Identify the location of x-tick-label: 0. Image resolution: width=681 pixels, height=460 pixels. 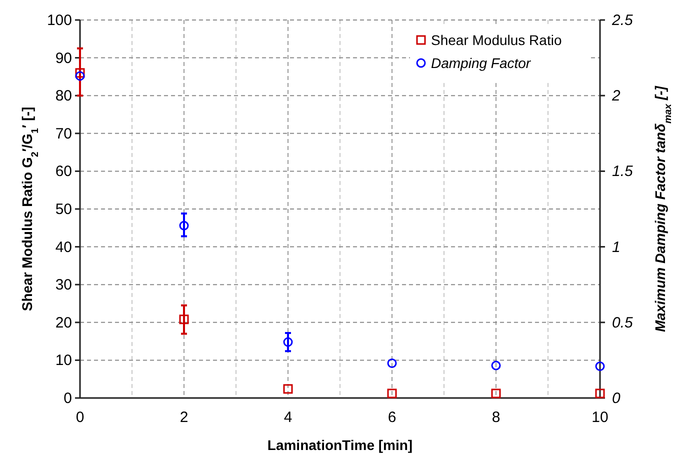
(80, 417).